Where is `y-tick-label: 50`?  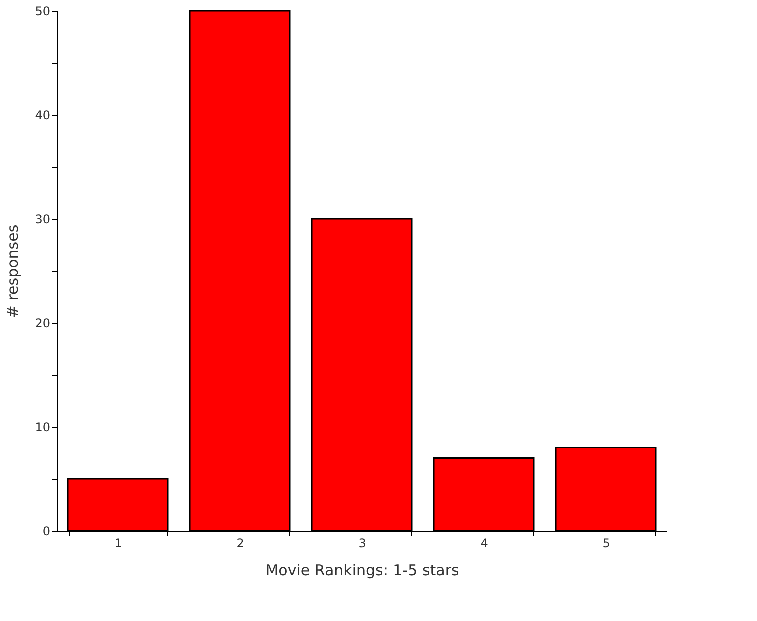
y-tick-label: 50 is located at coordinates (42, 11).